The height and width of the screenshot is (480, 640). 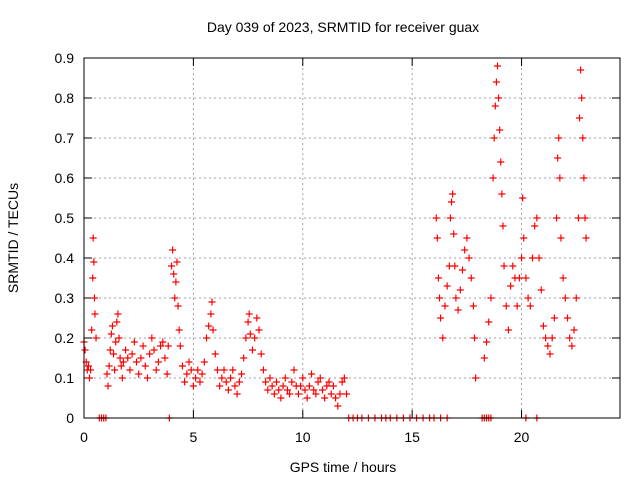 What do you see at coordinates (65, 258) in the screenshot?
I see `y-tick-label: 0.4` at bounding box center [65, 258].